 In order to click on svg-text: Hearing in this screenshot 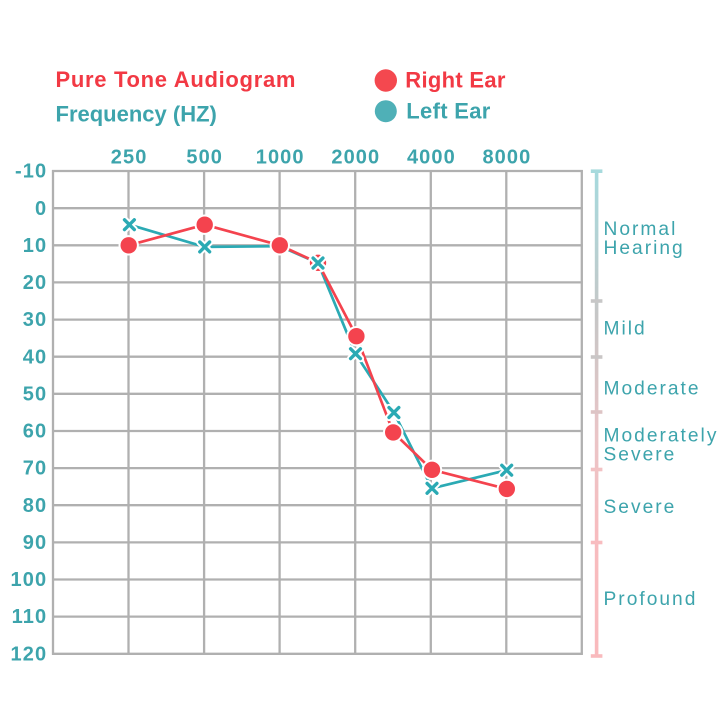, I will do `click(644, 248)`.